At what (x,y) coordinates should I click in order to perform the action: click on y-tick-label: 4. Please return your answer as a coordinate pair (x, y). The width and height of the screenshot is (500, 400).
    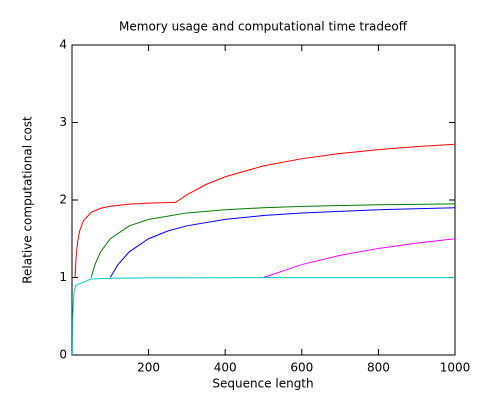
    Looking at the image, I should click on (63, 45).